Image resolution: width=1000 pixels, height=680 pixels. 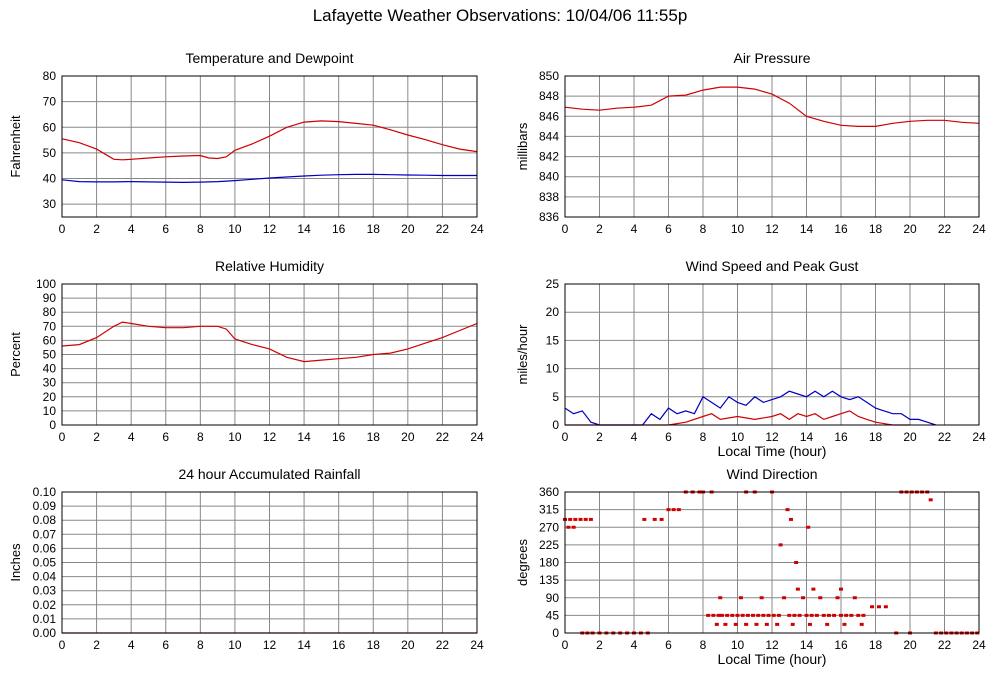 What do you see at coordinates (45, 520) in the screenshot?
I see `rain-ytick-label: 0.08` at bounding box center [45, 520].